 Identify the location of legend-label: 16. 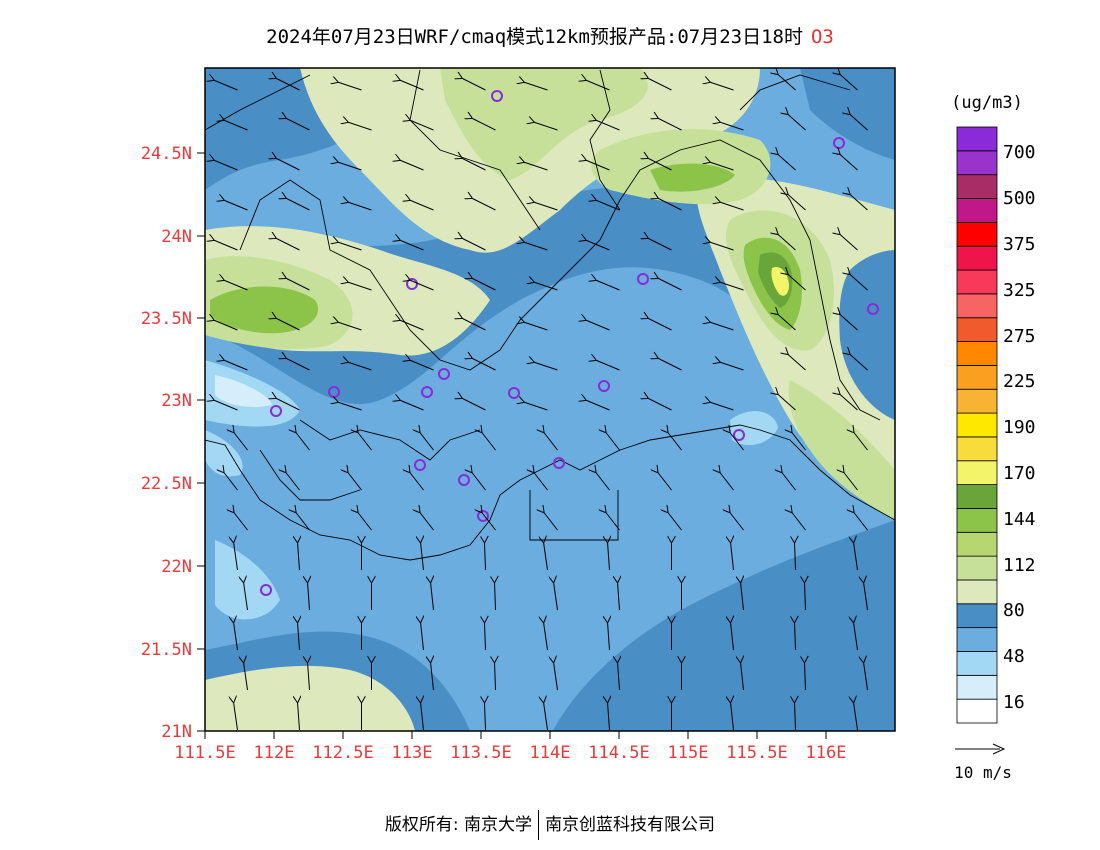
(1014, 702).